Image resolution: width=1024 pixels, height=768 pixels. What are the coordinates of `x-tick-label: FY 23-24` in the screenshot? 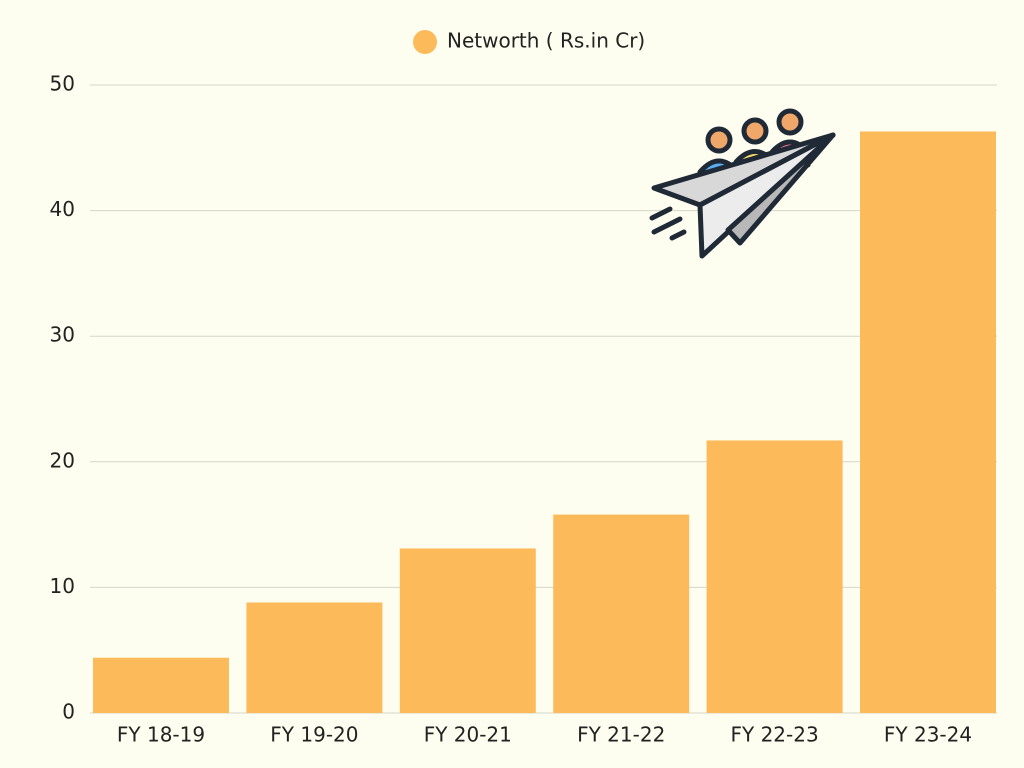 It's located at (928, 735).